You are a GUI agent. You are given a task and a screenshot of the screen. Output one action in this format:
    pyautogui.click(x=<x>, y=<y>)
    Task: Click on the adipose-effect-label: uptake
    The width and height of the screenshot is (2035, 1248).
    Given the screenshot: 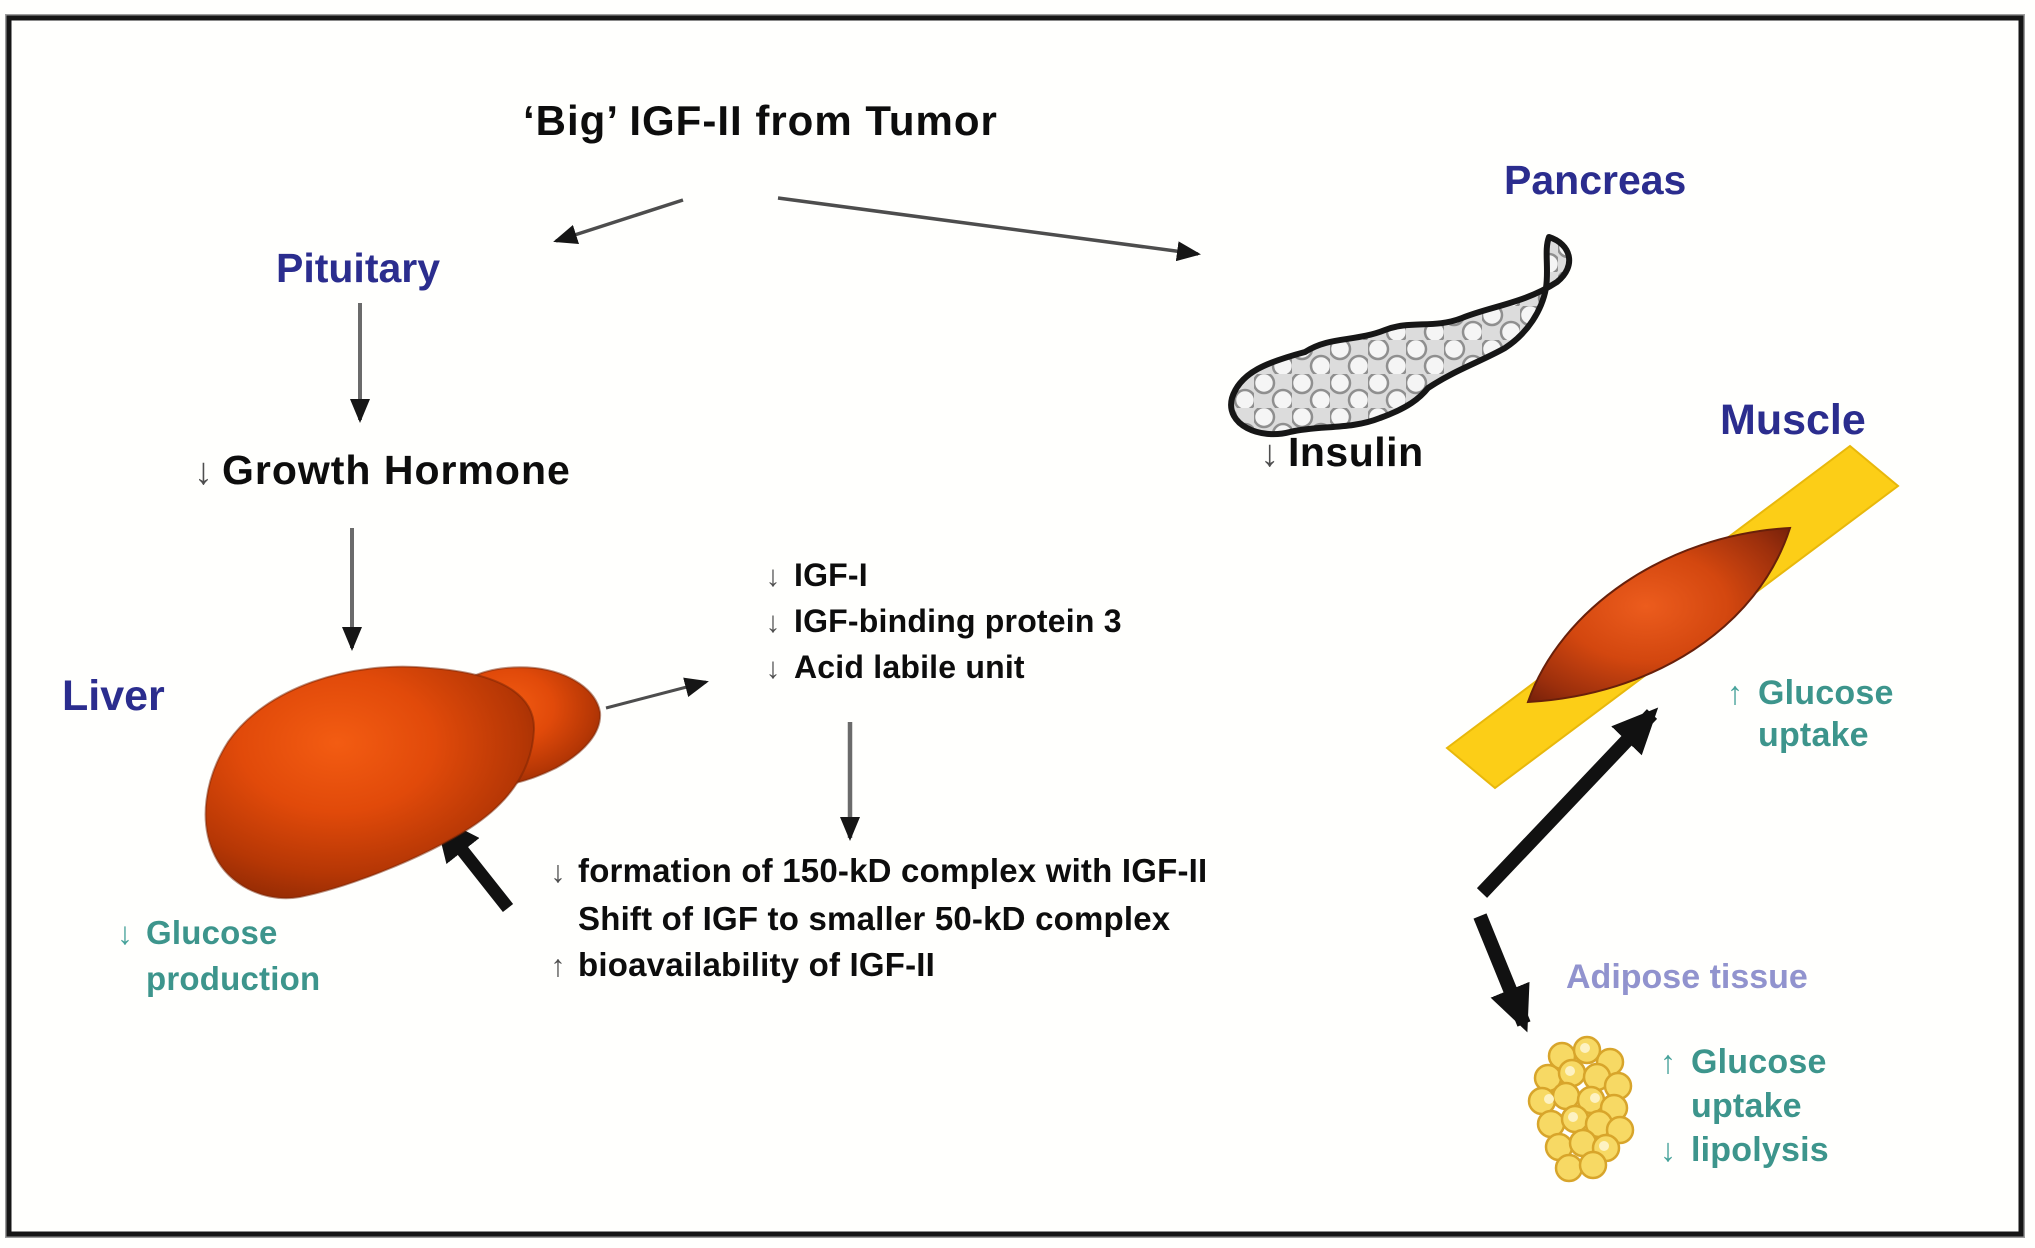 What is the action you would take?
    pyautogui.click(x=1746, y=1106)
    